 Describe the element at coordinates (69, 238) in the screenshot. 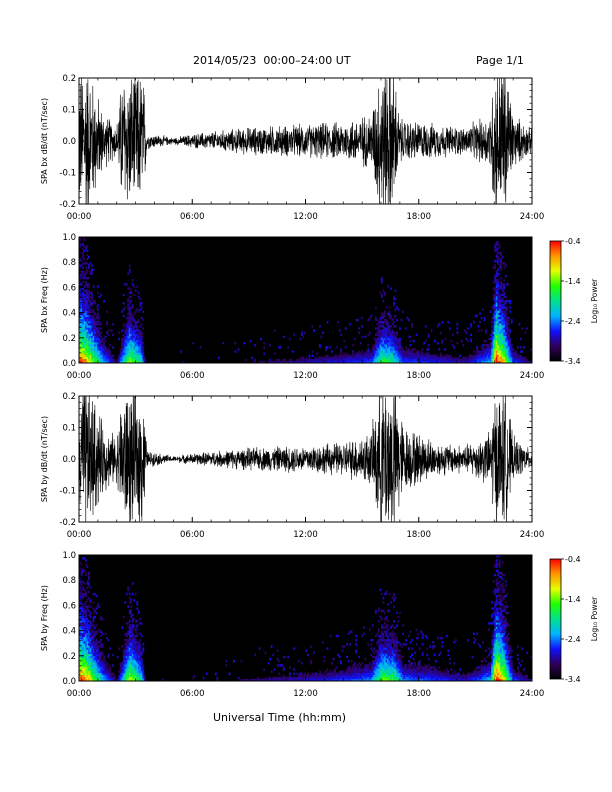

I see `y-tick-label: 1.0` at that location.